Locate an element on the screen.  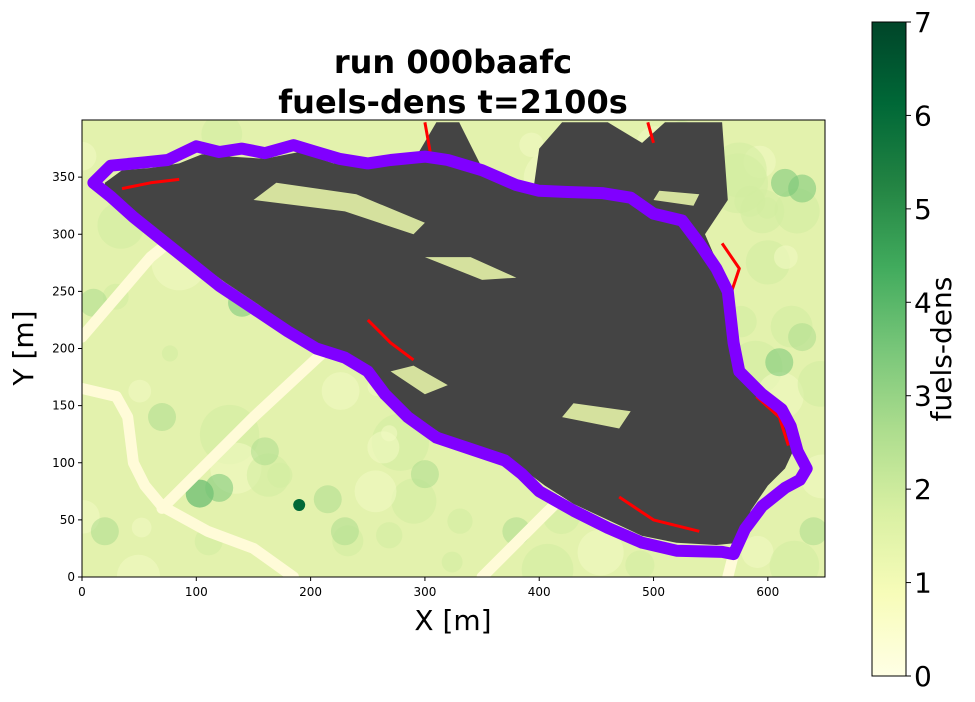
colorbar-ticks: 0 1 2 3 4 5 6 7 is located at coordinates (919, 349).